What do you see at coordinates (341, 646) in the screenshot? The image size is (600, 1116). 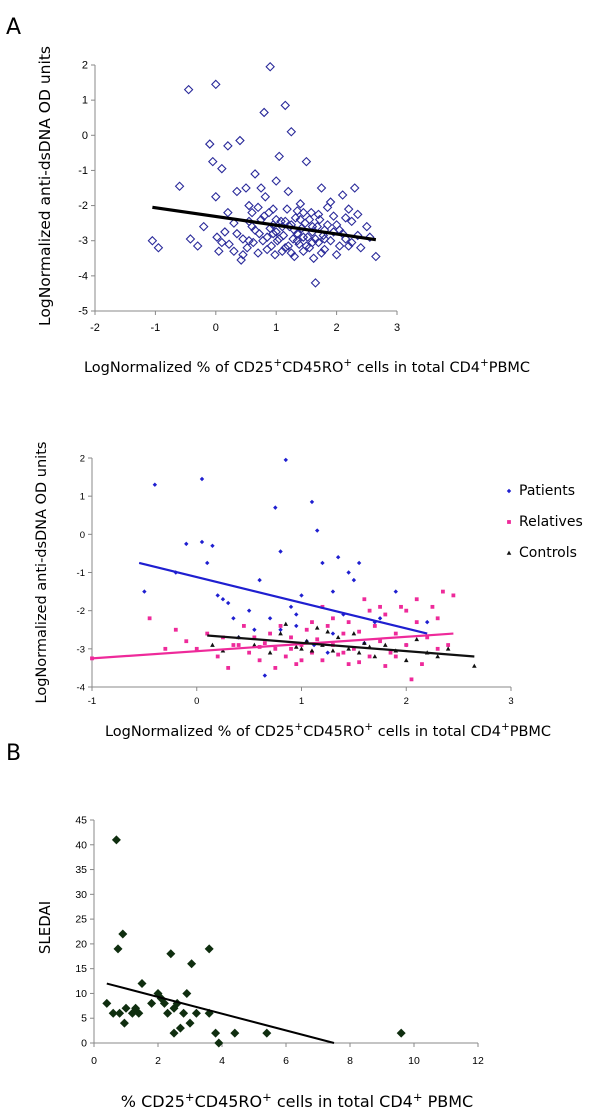 I see `trendline-controls` at bounding box center [341, 646].